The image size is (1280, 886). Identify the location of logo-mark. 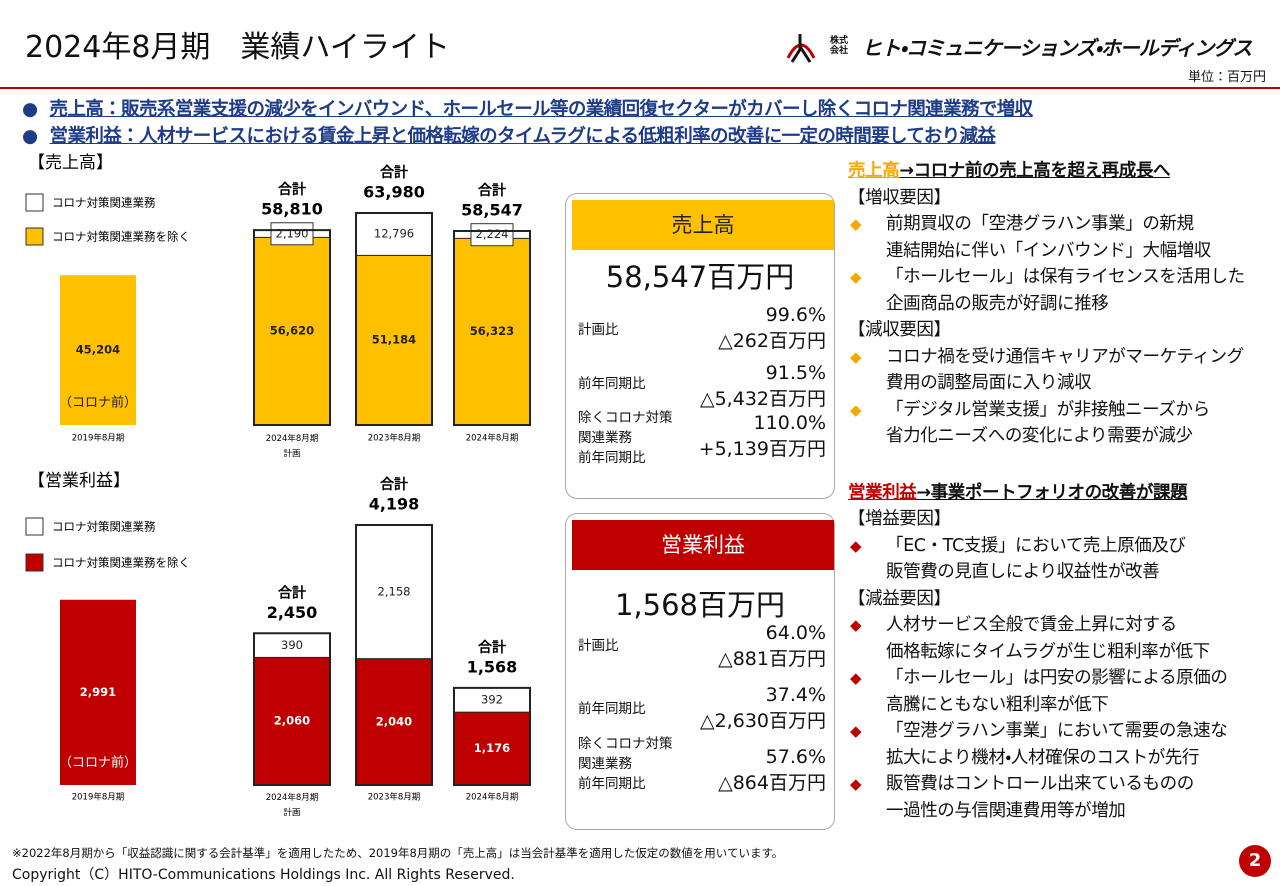
(801, 48).